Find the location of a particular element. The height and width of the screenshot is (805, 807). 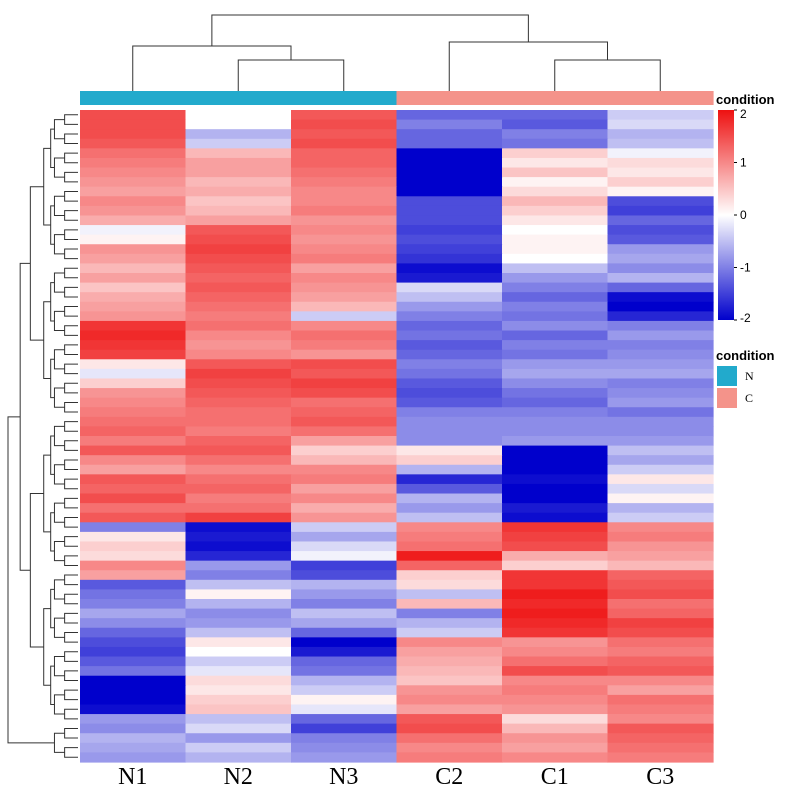

condition-cell is located at coordinates (344, 98).